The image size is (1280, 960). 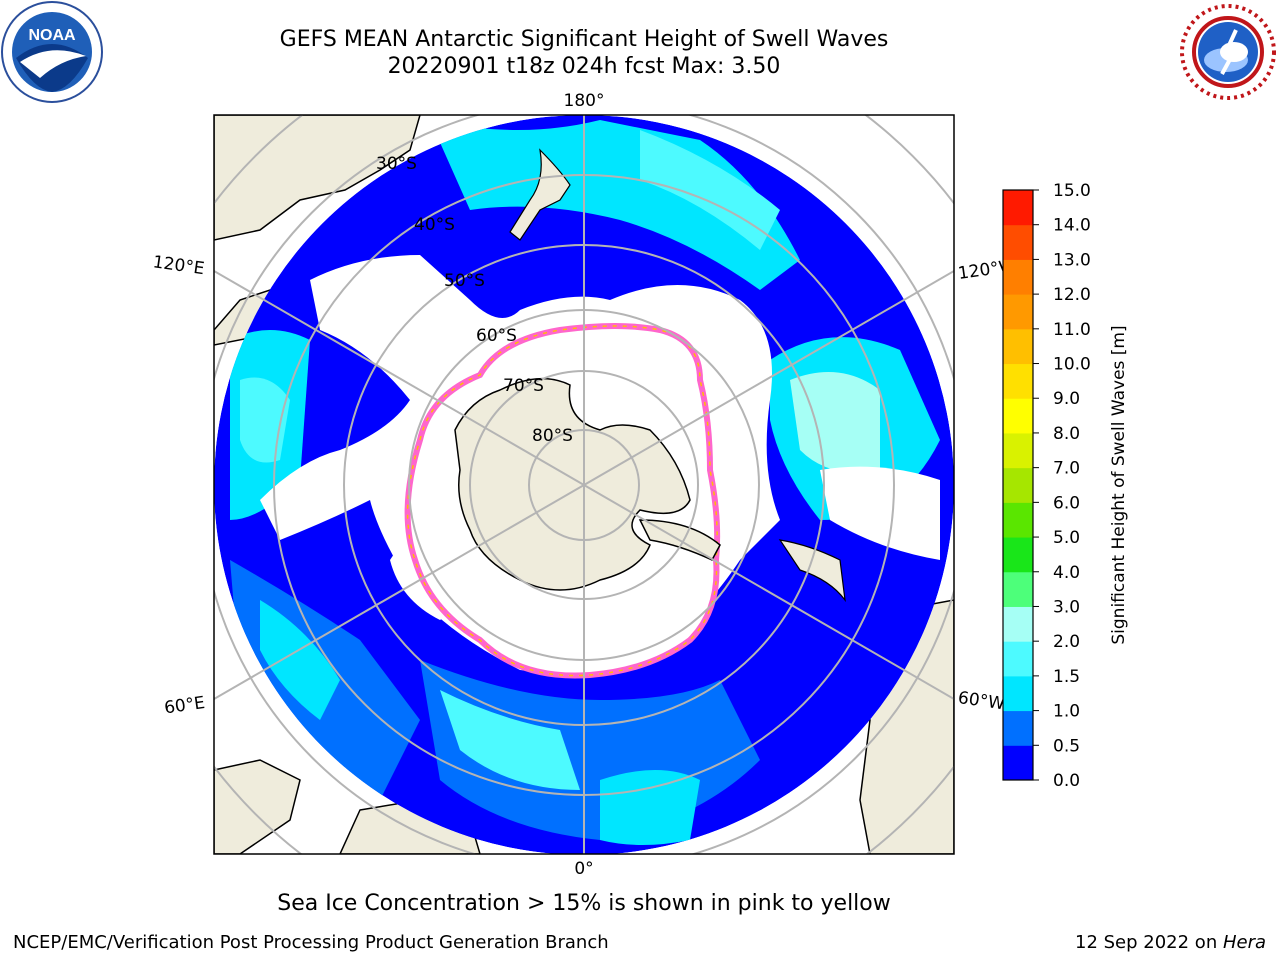 I want to click on colorbar-frame, so click(x=1018, y=485).